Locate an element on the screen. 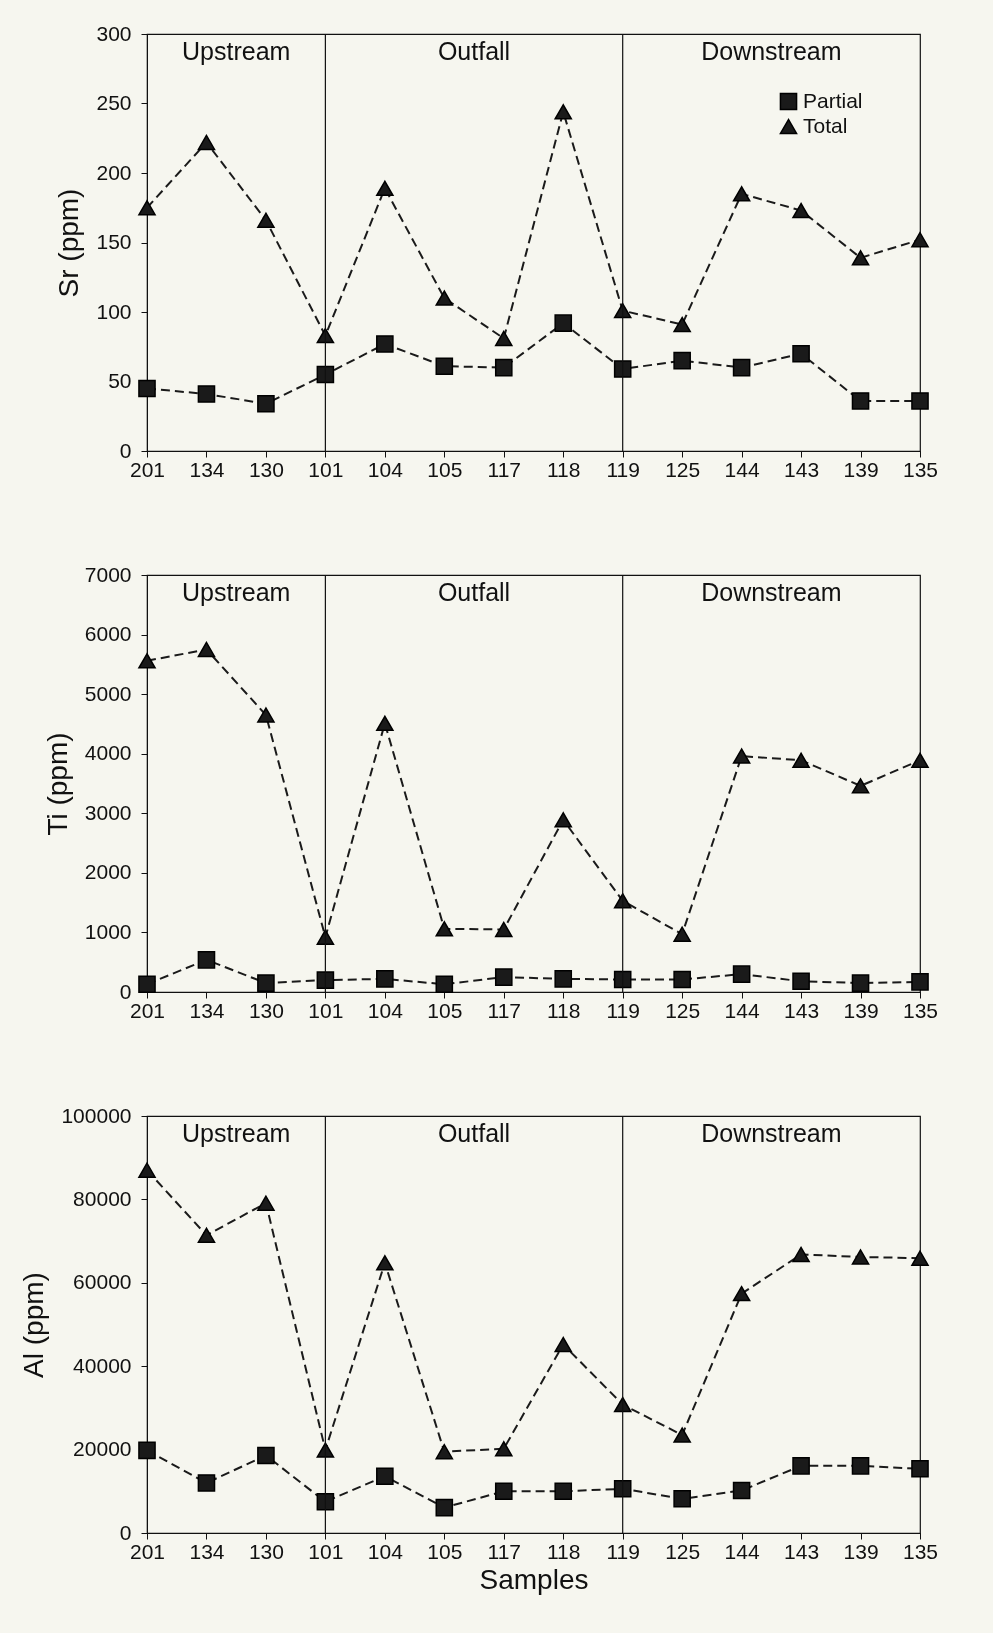  y-tick-label: 3000 is located at coordinates (108, 812).